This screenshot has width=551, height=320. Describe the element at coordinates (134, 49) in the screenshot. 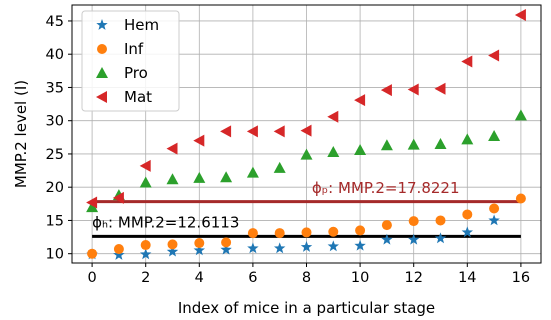

I see `legend-label-inf: Inf` at that location.